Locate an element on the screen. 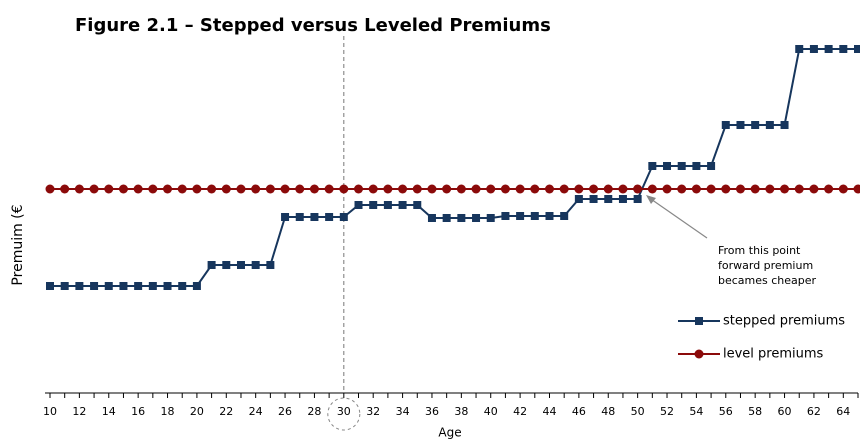 This screenshot has height=441, width=860. x-tick-label: 52 is located at coordinates (667, 411).